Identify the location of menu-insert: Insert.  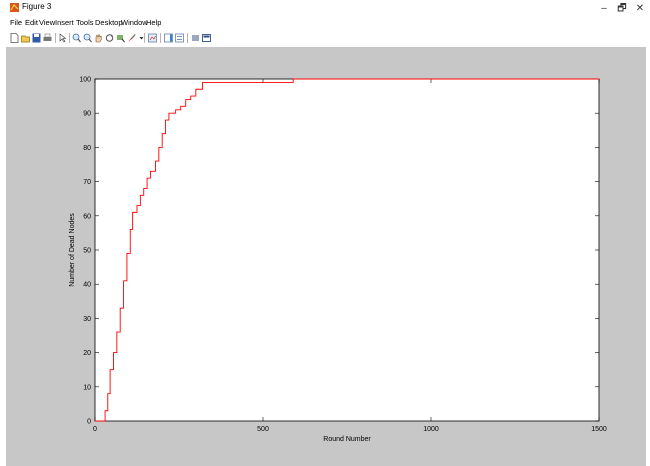
(64, 22).